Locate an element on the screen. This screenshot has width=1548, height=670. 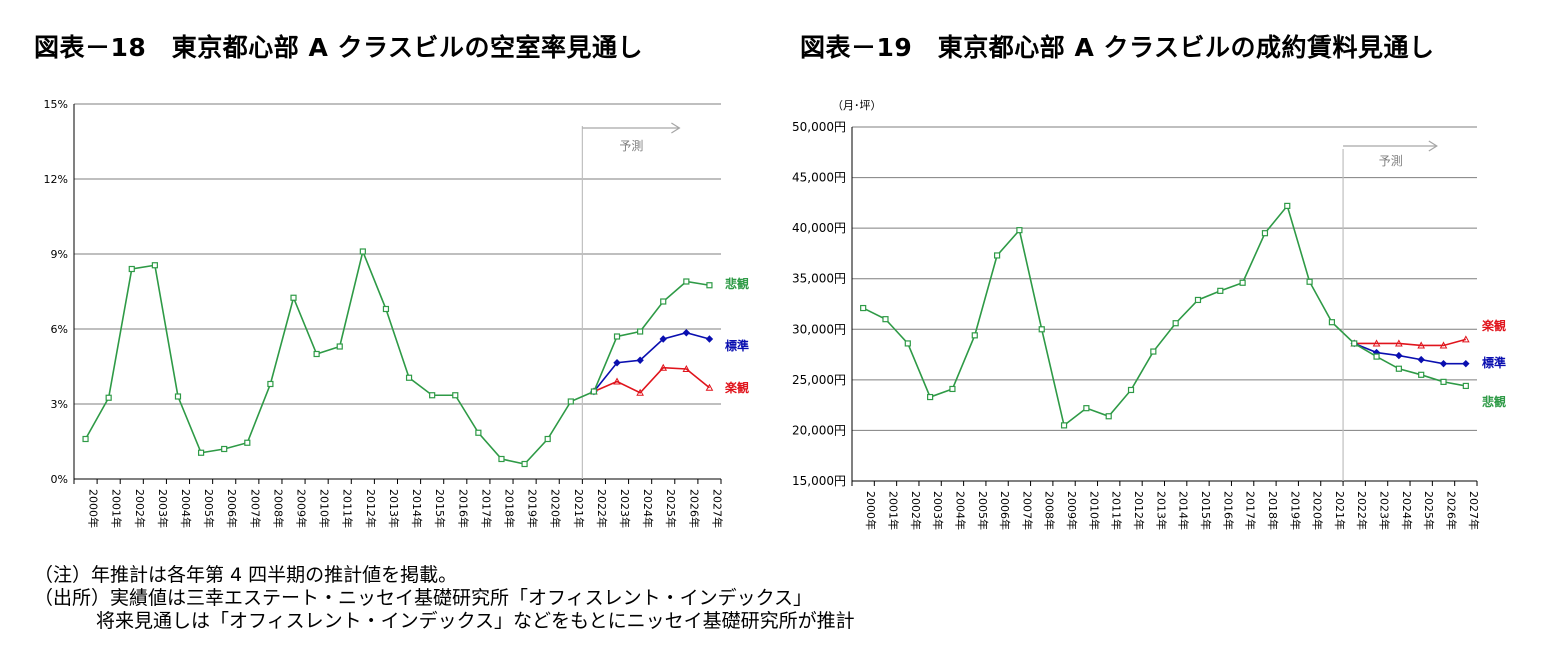
chart-title-vacancy: 図表－18 東京都心部 A クラスビルの空室率見通し is located at coordinates (339, 47).